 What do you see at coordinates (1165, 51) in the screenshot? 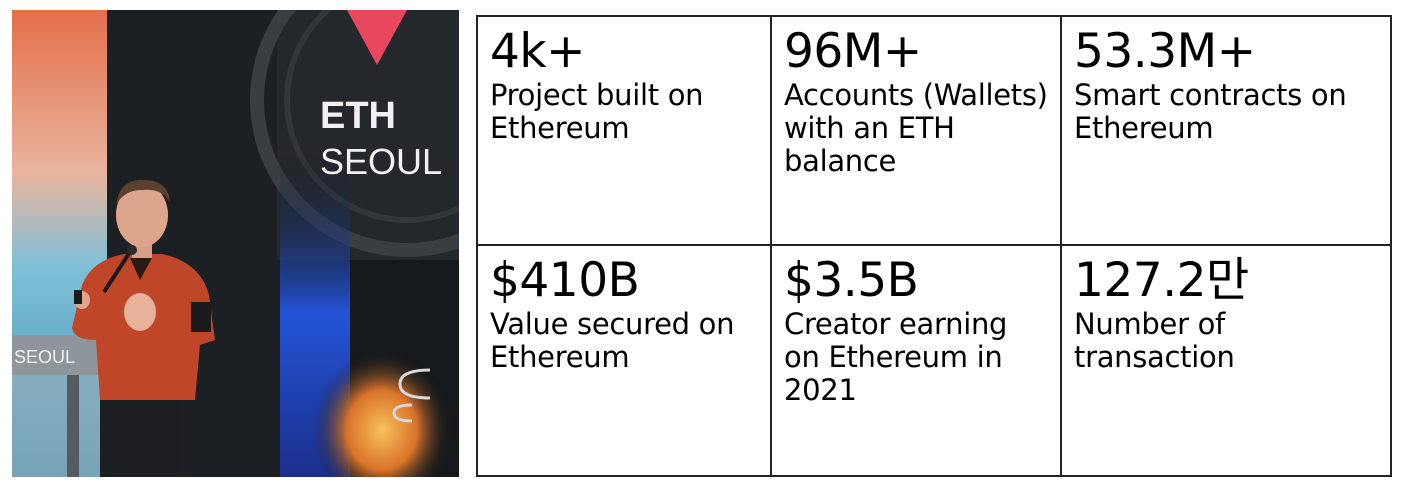
I see `stat-value: 53.3M+` at bounding box center [1165, 51].